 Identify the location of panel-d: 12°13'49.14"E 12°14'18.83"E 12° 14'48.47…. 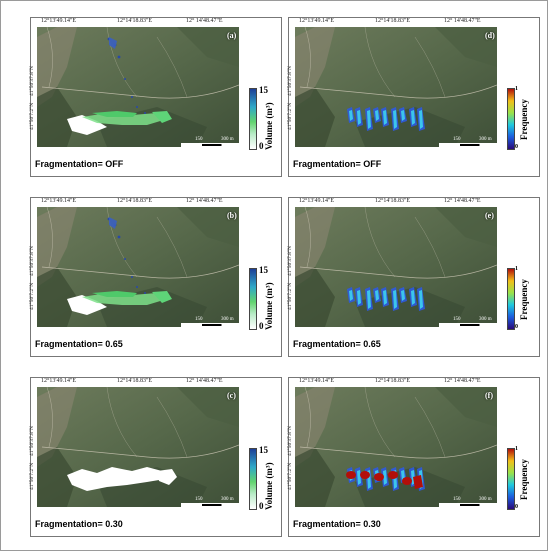
(413, 97).